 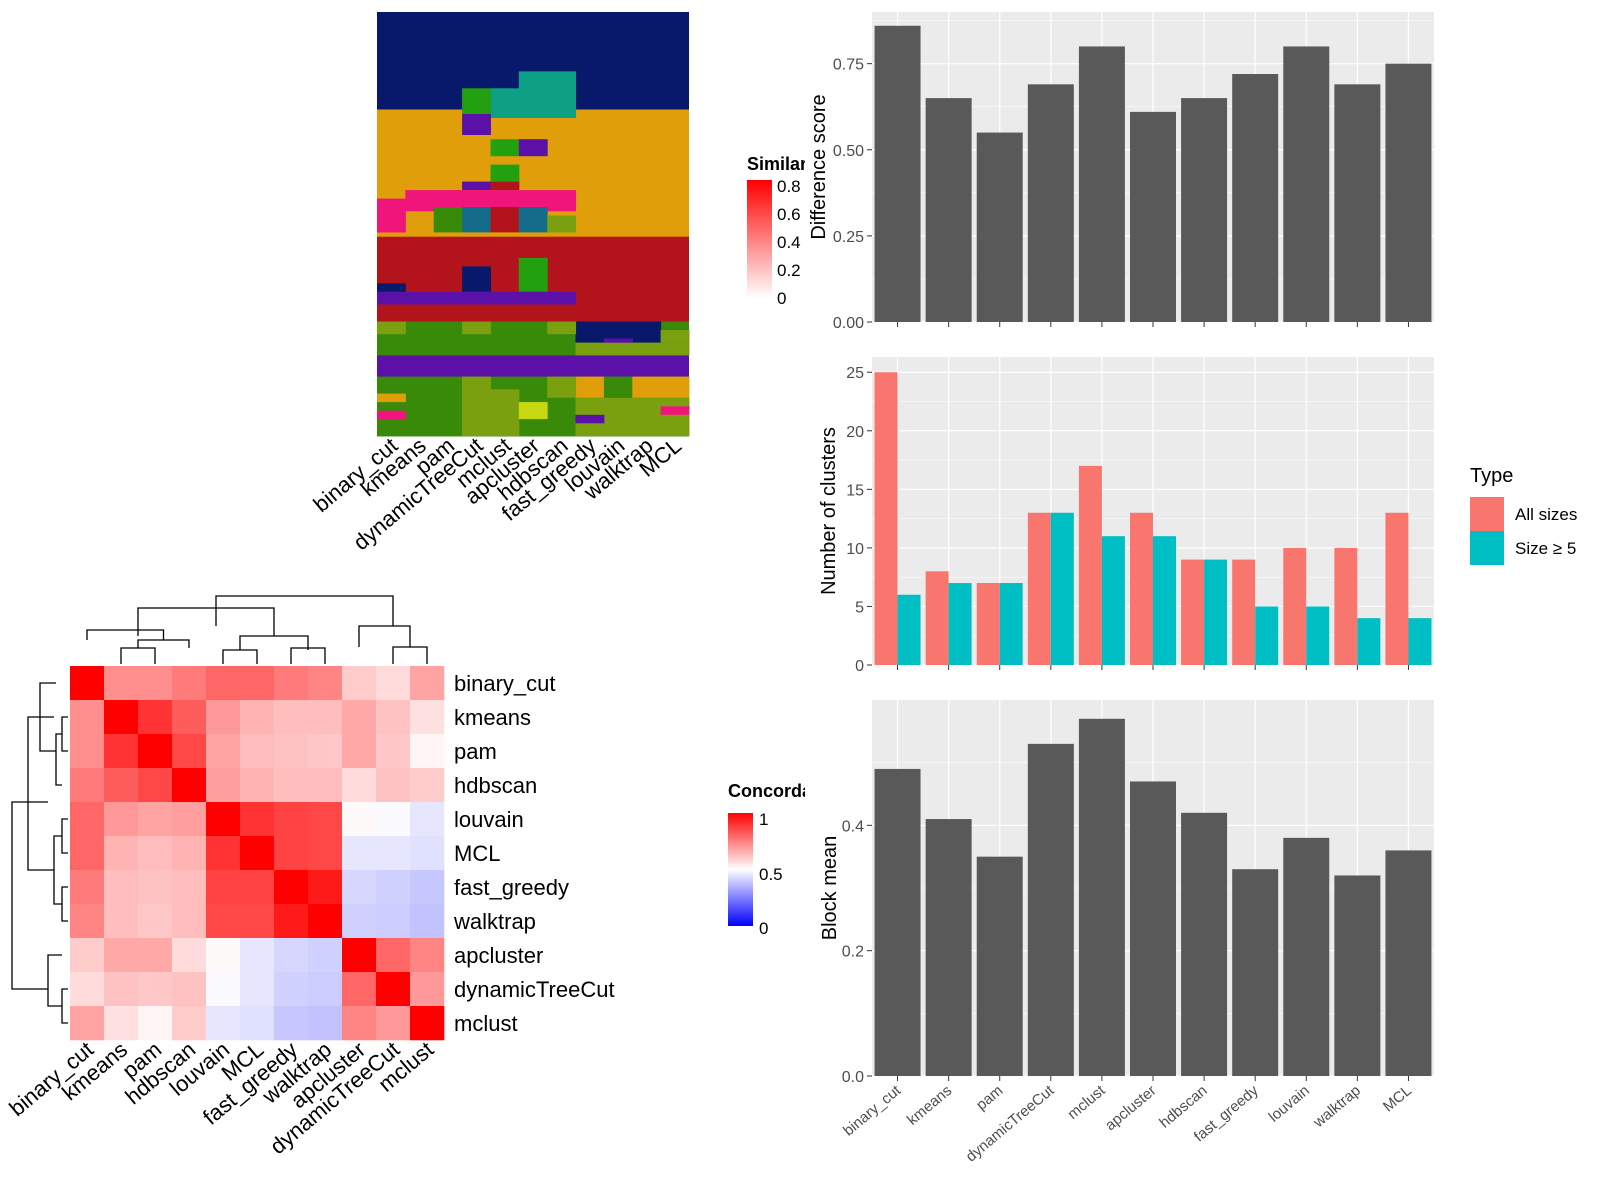 What do you see at coordinates (1126, 516) in the screenshot?
I see `number-of-clusters-chart: 0 5 10 15 20 25 Number of clusters` at bounding box center [1126, 516].